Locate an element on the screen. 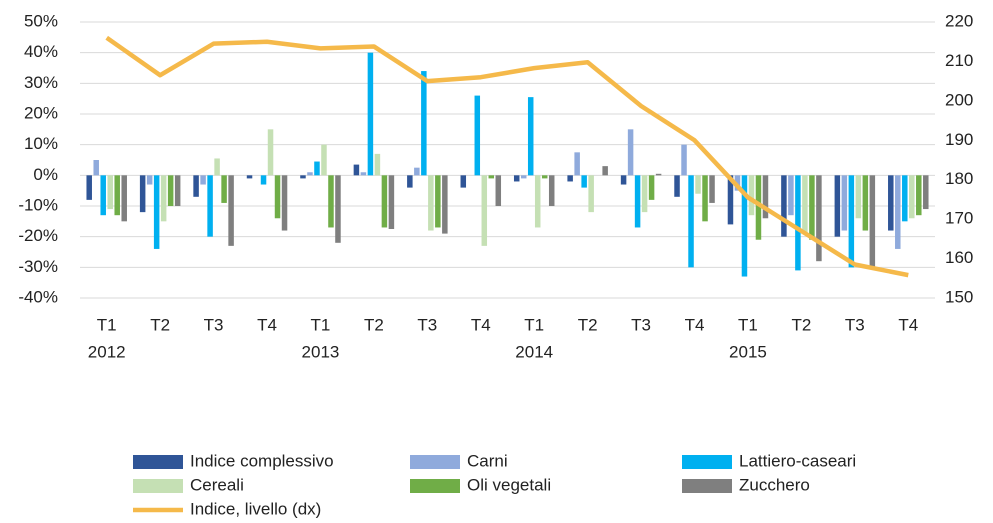 The width and height of the screenshot is (993, 523). y2-tick-label: 220 is located at coordinates (959, 20).